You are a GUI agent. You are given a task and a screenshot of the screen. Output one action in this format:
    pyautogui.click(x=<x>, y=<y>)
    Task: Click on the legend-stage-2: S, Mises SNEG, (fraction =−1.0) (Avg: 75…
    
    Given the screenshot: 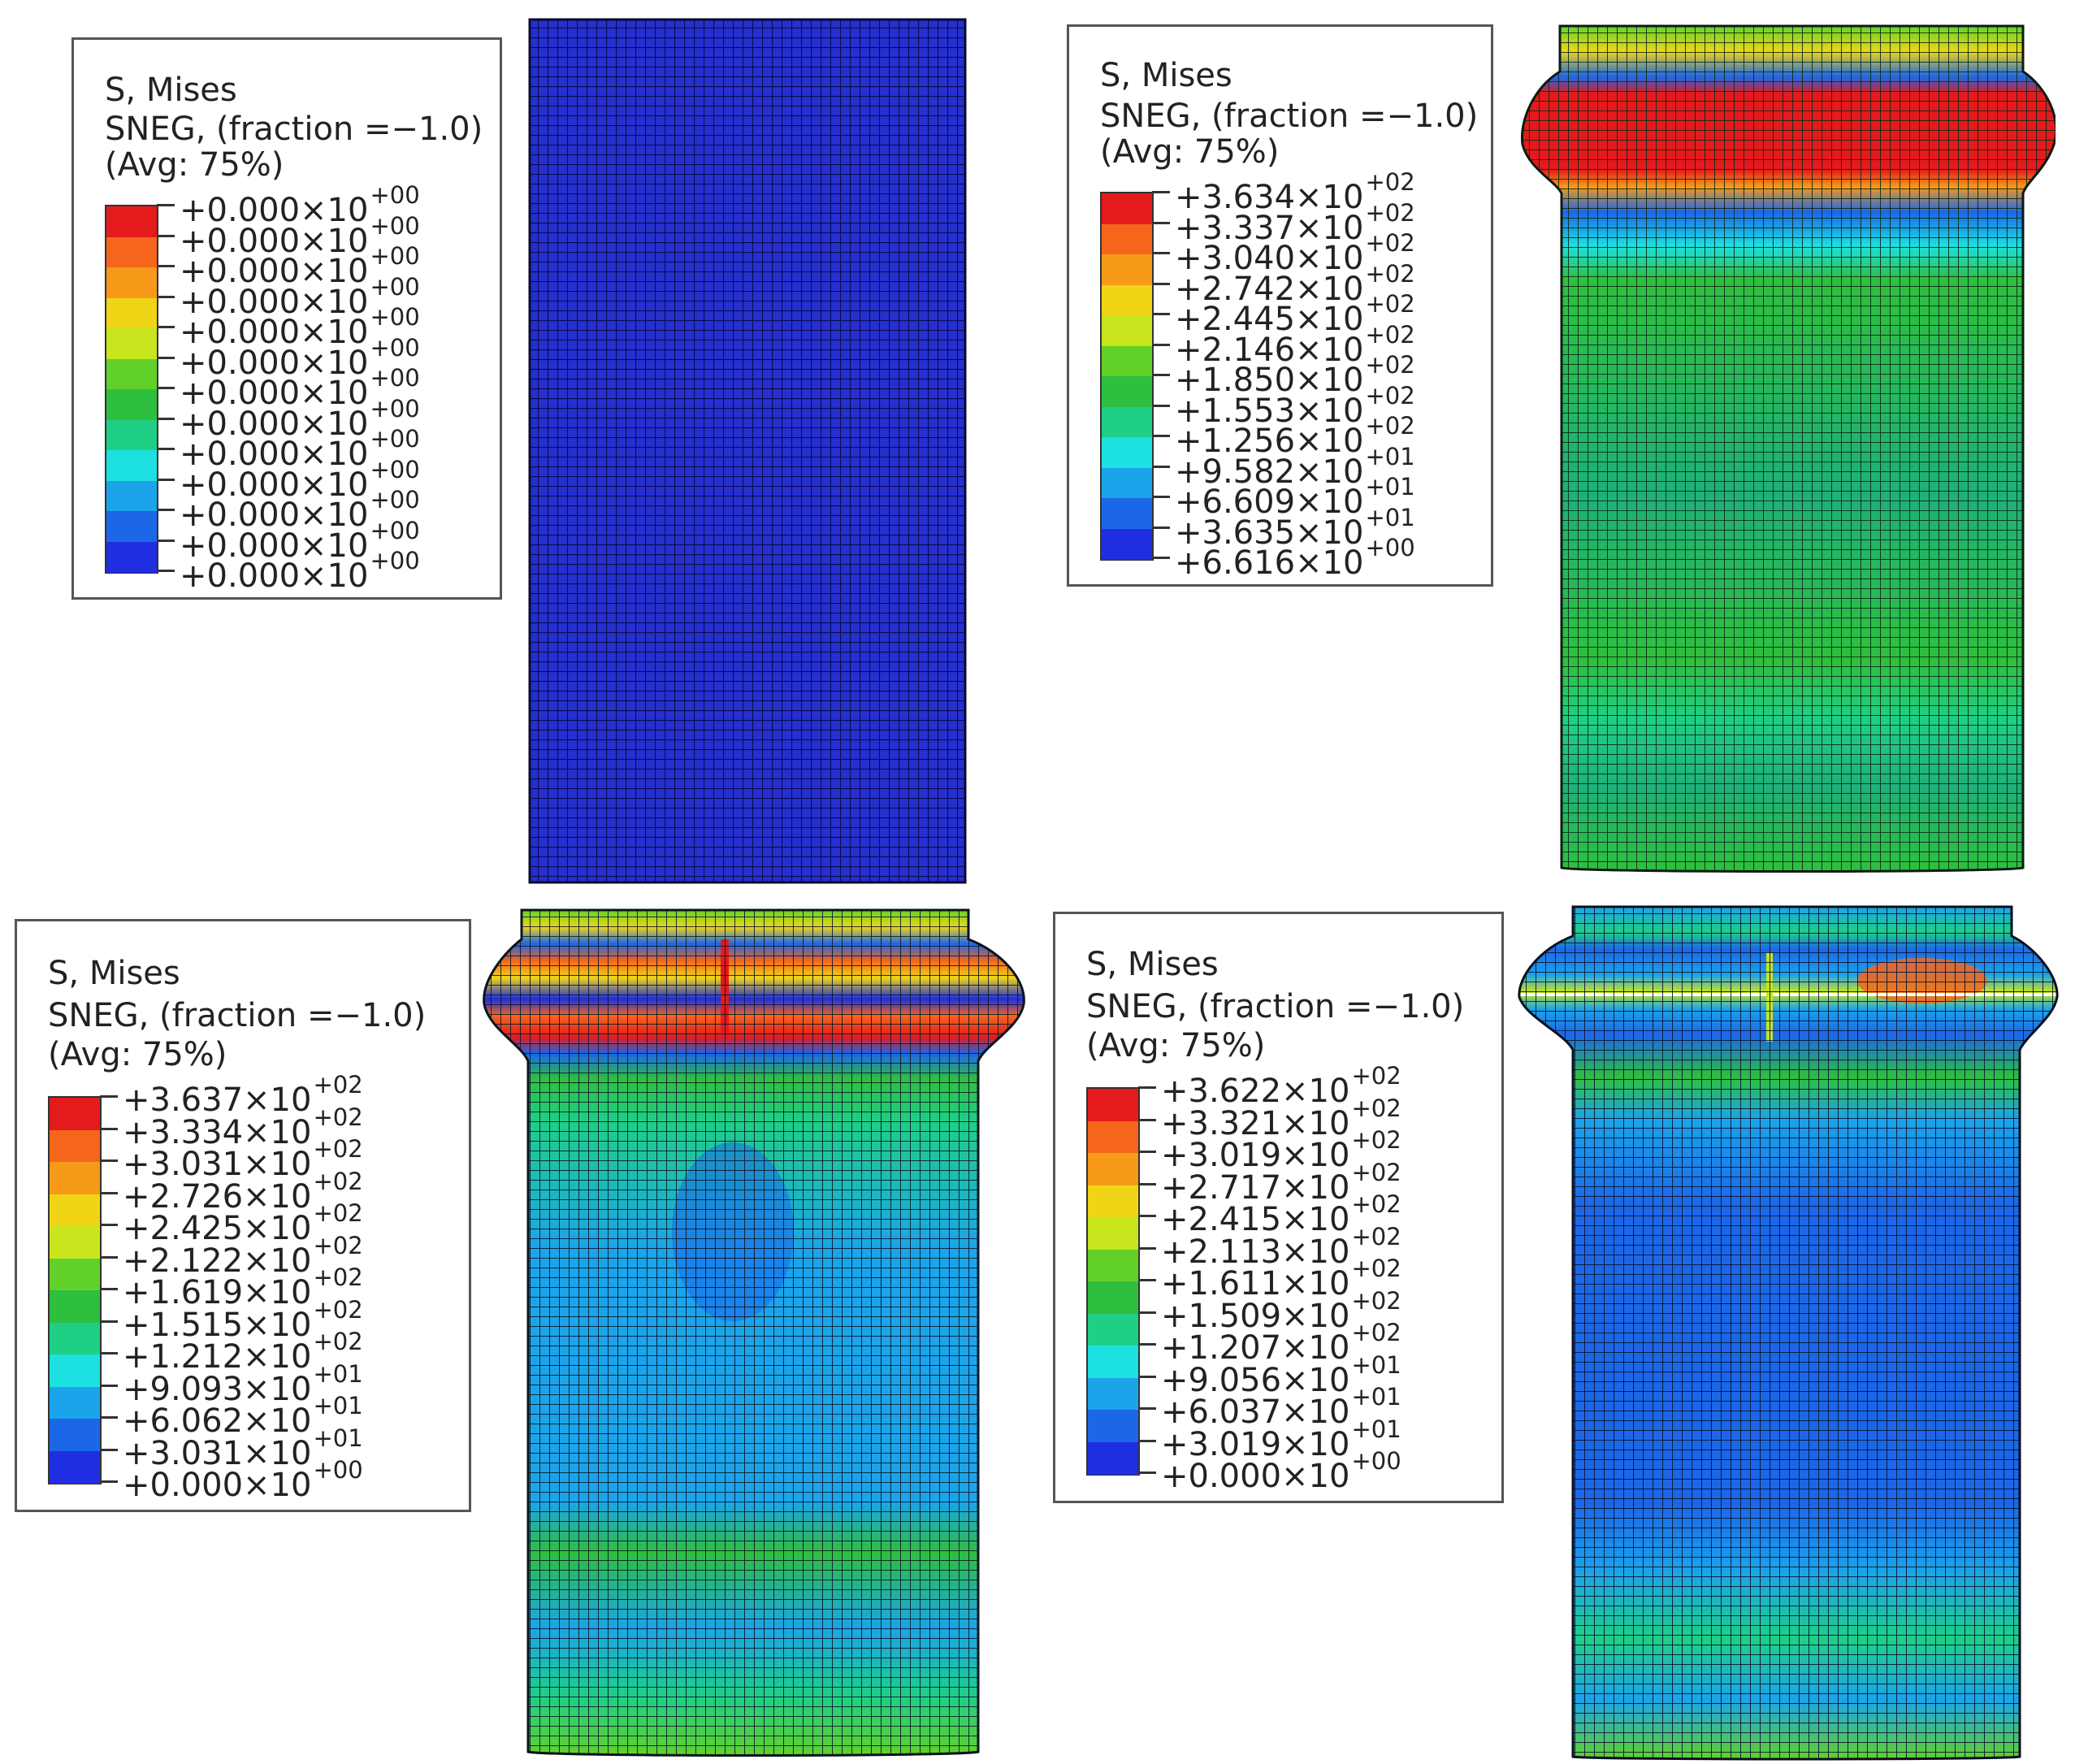 What is the action you would take?
    pyautogui.click(x=243, y=1215)
    